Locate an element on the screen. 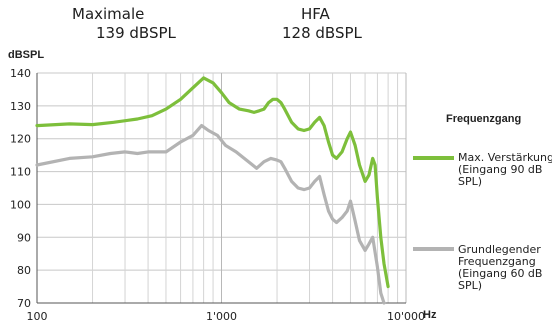 The image size is (552, 329). maximale-label: Maximale is located at coordinates (108, 14).